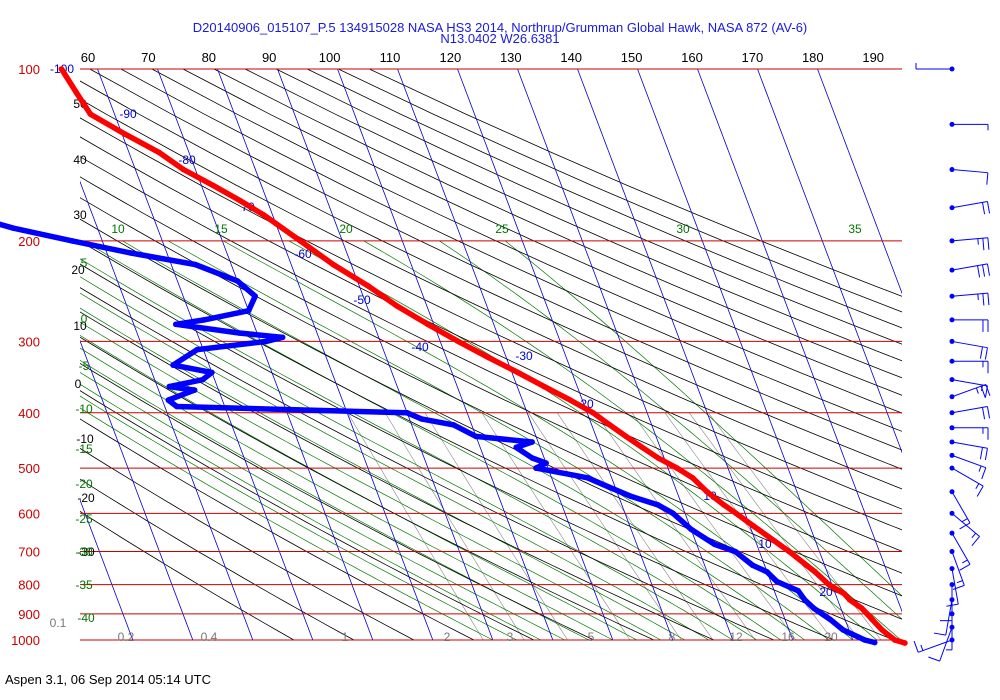 The height and width of the screenshot is (700, 1000). I want to click on mixing-ratio-label: 3, so click(510, 637).